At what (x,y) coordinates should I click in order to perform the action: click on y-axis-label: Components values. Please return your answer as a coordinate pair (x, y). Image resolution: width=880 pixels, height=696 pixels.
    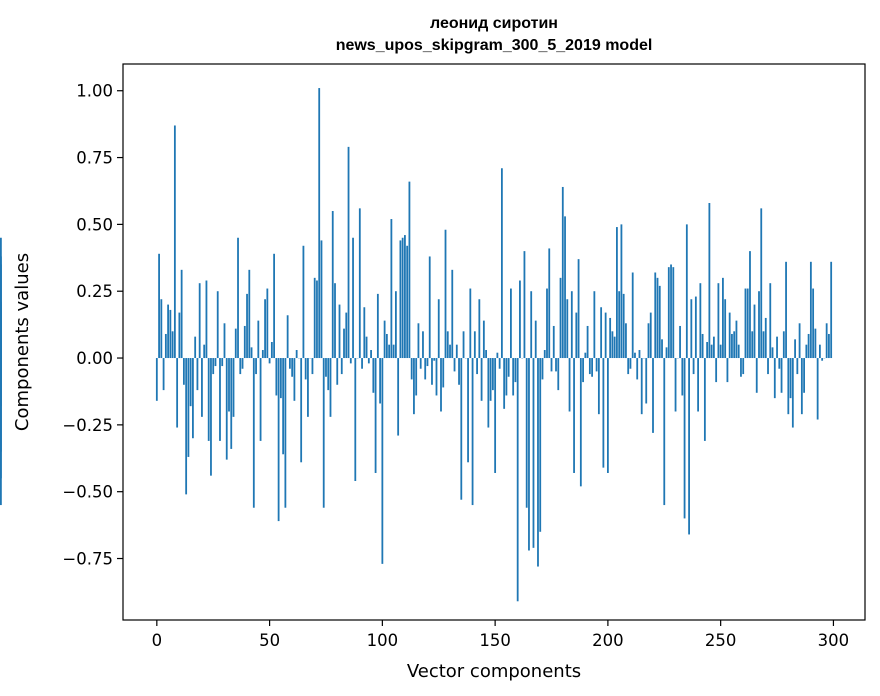
    Looking at the image, I should click on (22, 342).